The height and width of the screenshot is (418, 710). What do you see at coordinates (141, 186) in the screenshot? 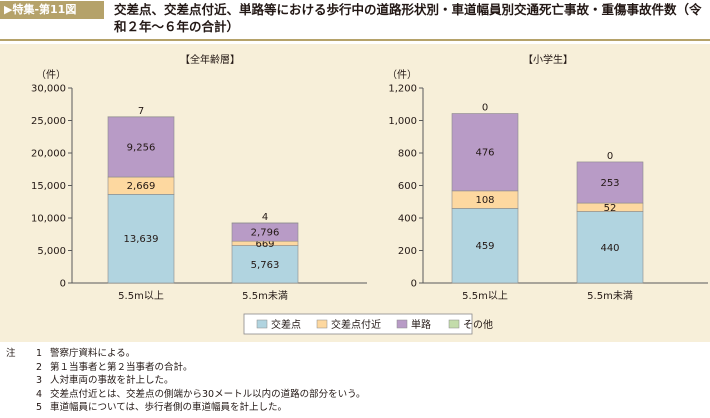
I see `data-label: 2,669` at bounding box center [141, 186].